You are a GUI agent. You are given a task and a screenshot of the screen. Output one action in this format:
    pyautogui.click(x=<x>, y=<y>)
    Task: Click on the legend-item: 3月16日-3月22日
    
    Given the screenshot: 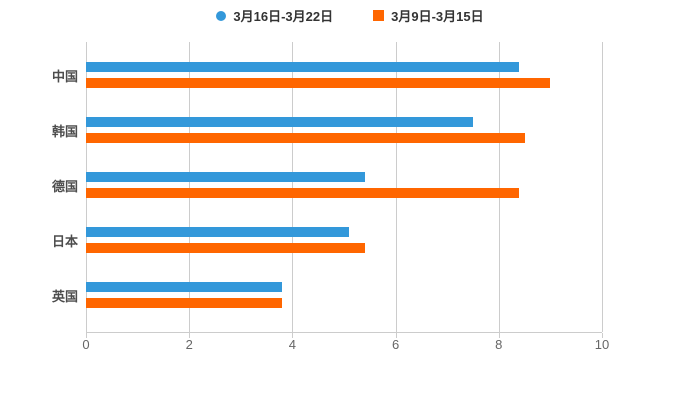 What is the action you would take?
    pyautogui.click(x=274, y=15)
    